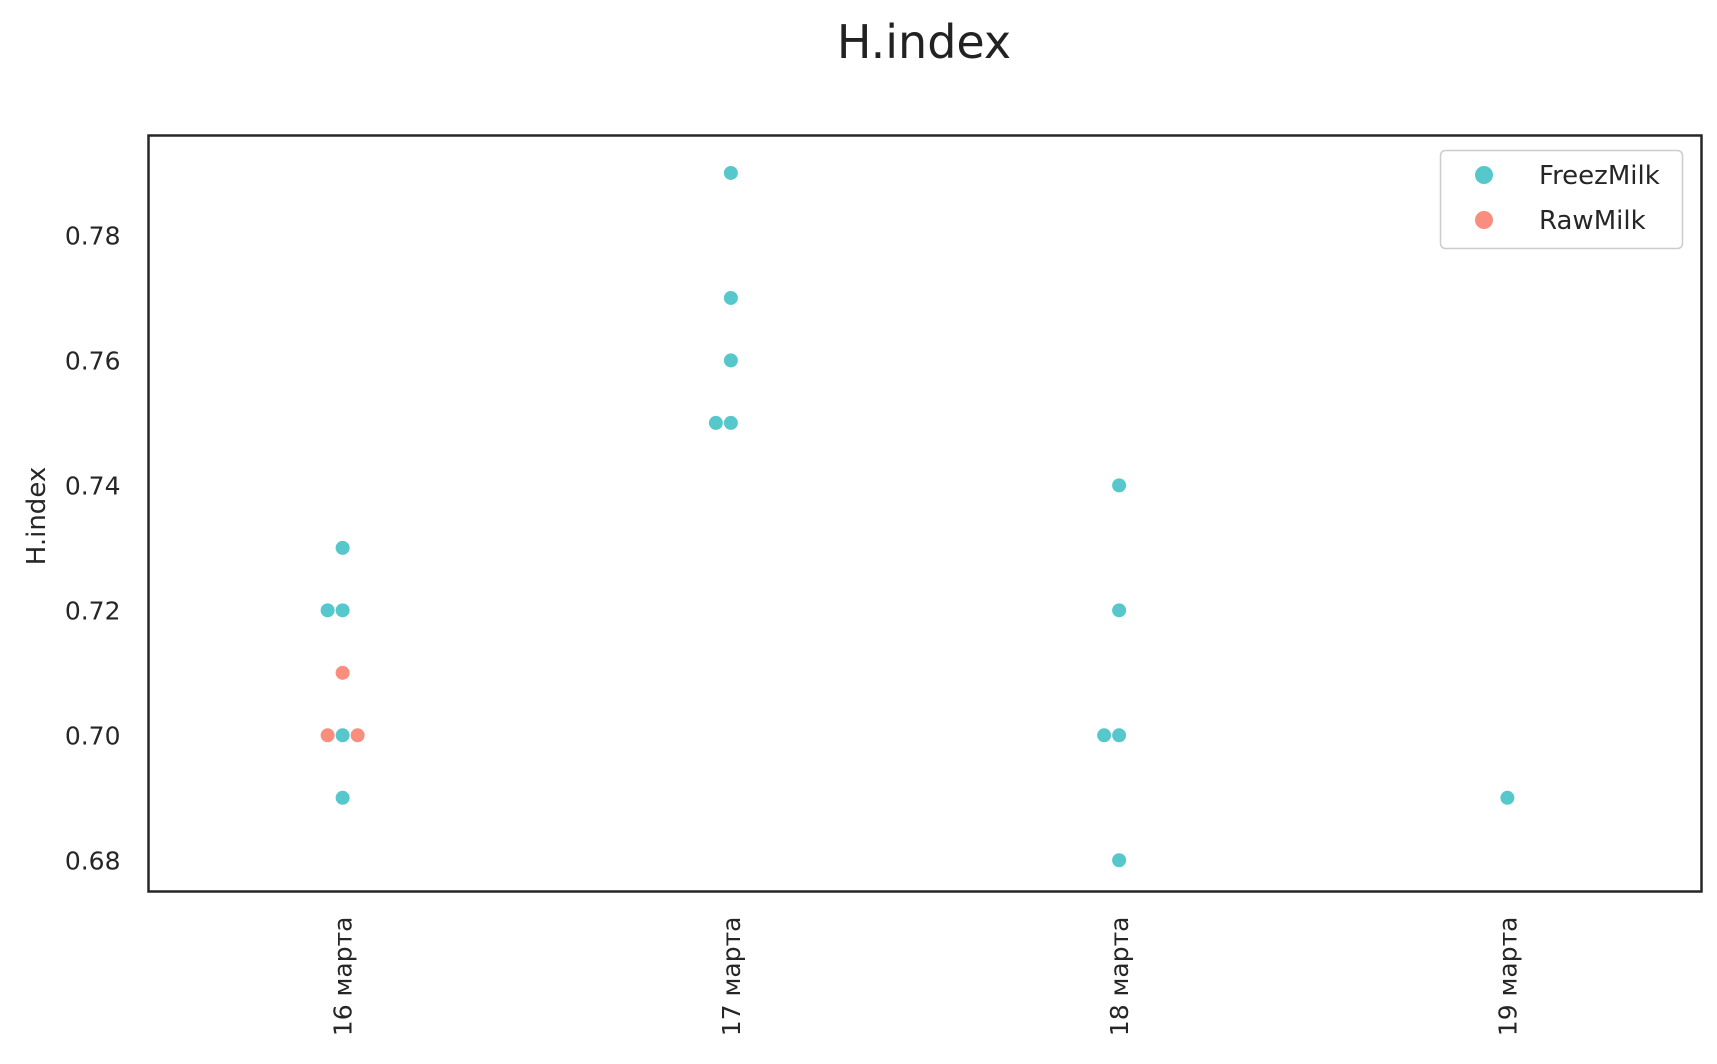 The image size is (1717, 1064). Describe the element at coordinates (93, 860) in the screenshot. I see `y-tick-label: 0.68` at that location.